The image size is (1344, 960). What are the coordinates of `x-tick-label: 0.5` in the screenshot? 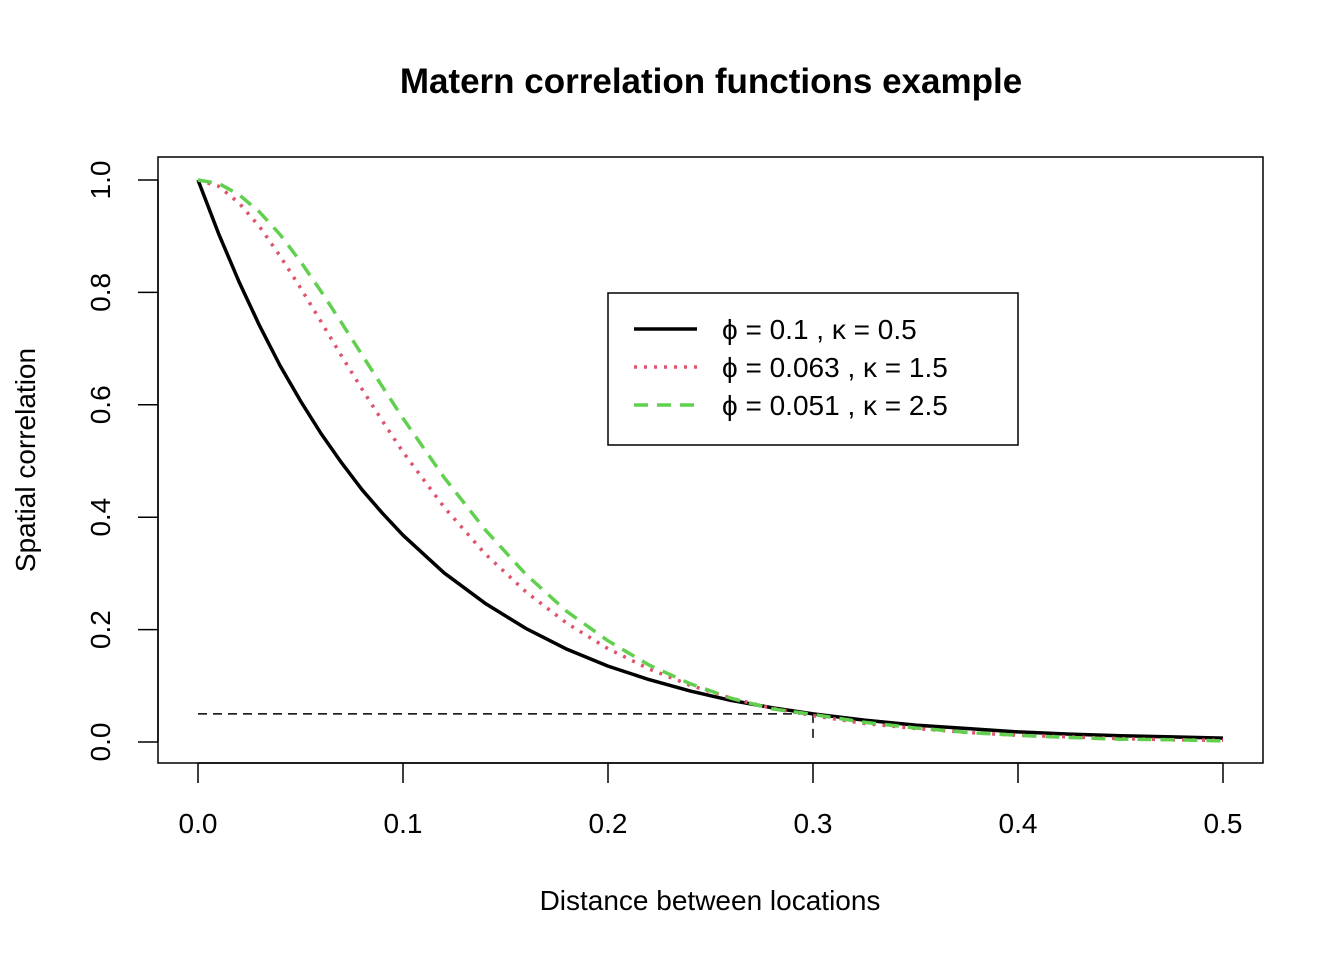 It's located at (1223, 823).